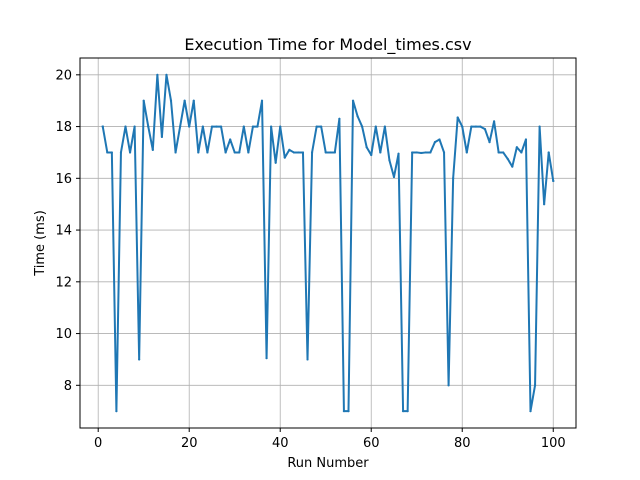  Describe the element at coordinates (280, 443) in the screenshot. I see `x-tick-label: 40` at that location.